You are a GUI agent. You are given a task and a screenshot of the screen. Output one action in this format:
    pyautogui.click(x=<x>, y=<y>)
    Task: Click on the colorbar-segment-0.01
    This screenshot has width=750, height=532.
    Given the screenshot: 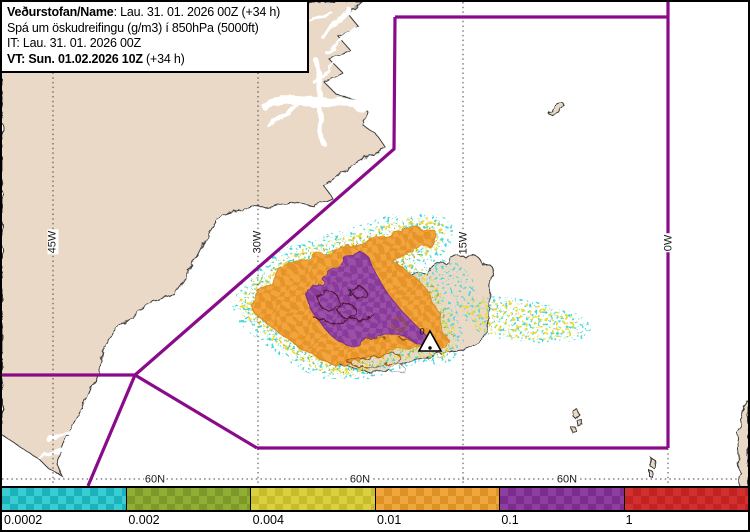 What is the action you would take?
    pyautogui.click(x=437, y=499)
    